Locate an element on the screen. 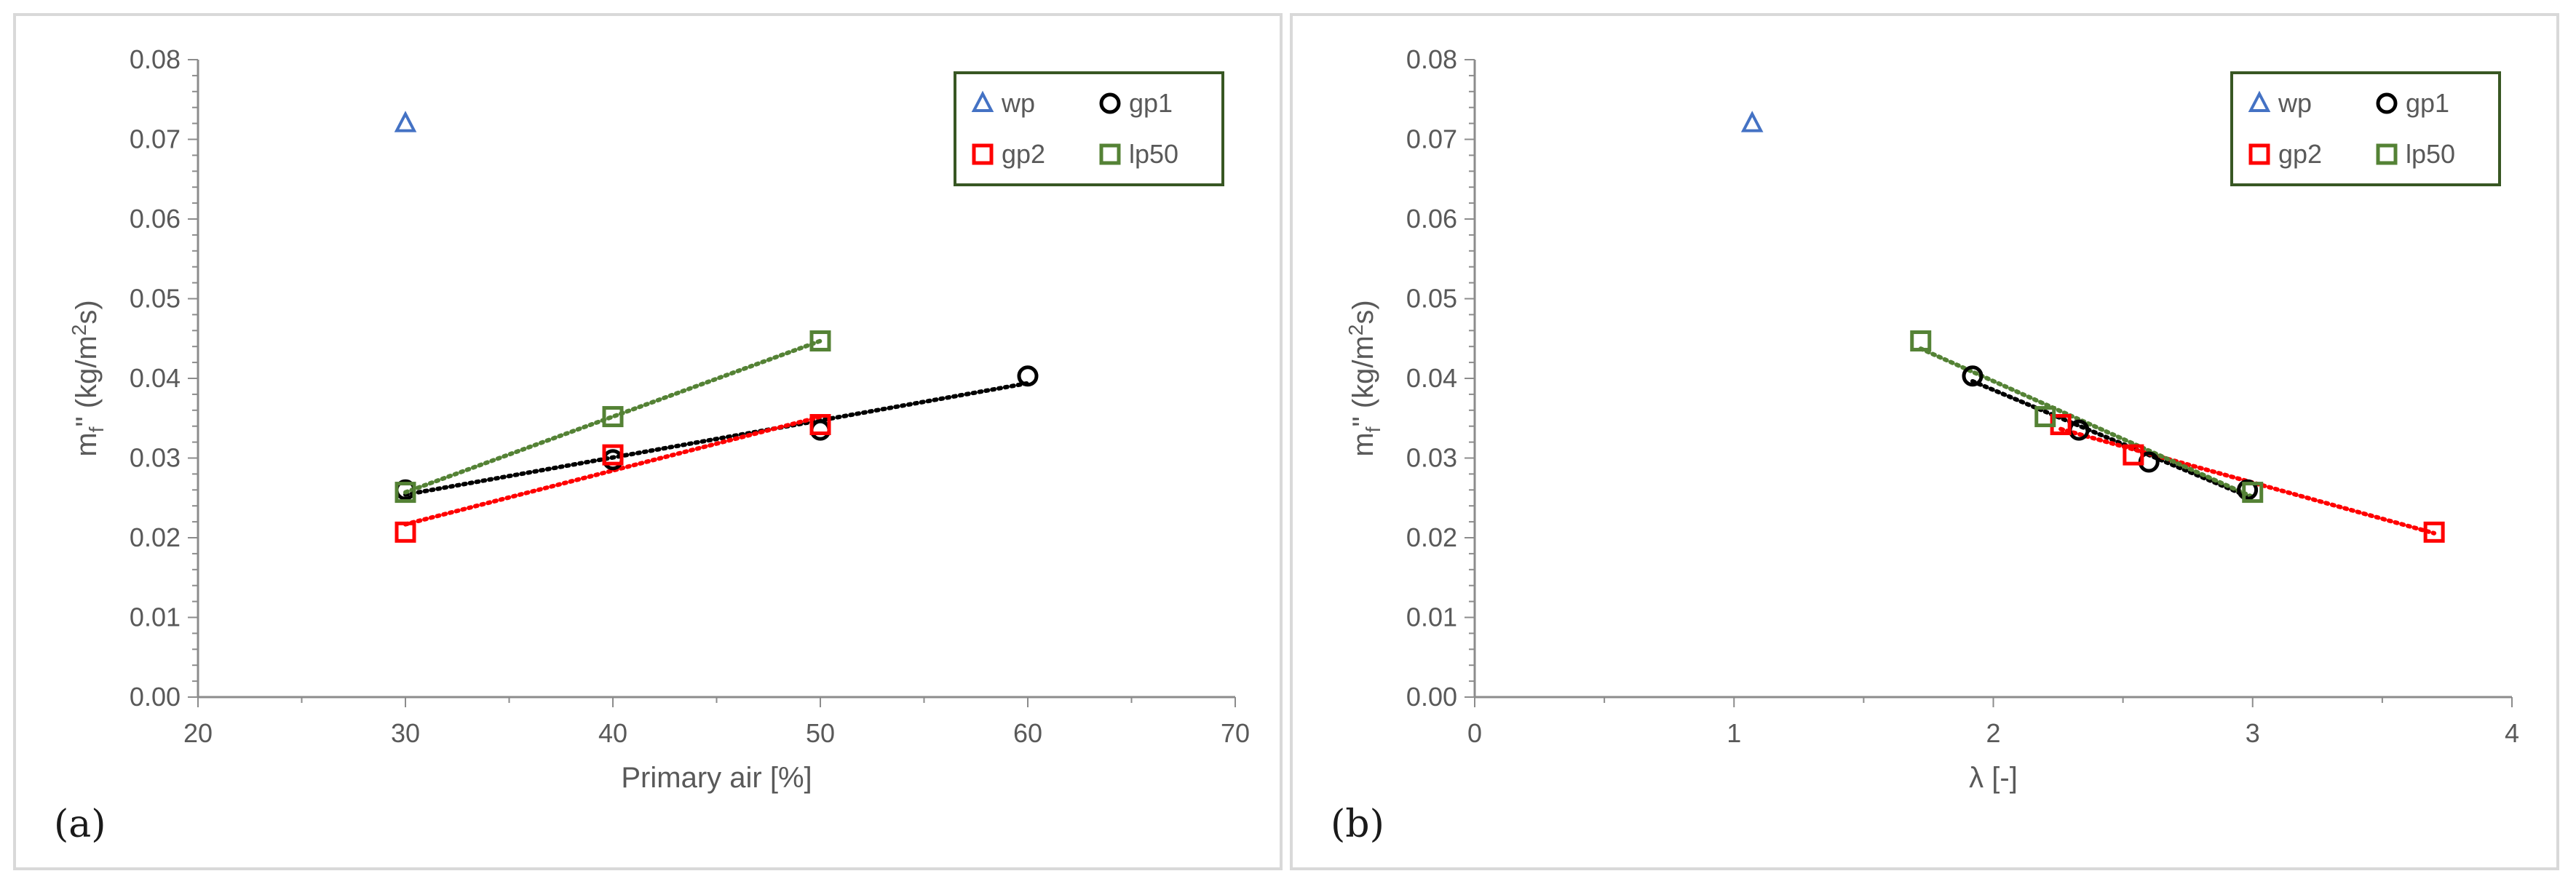 This screenshot has width=2576, height=887. x-axis-title: Primary air [%] is located at coordinates (716, 778).